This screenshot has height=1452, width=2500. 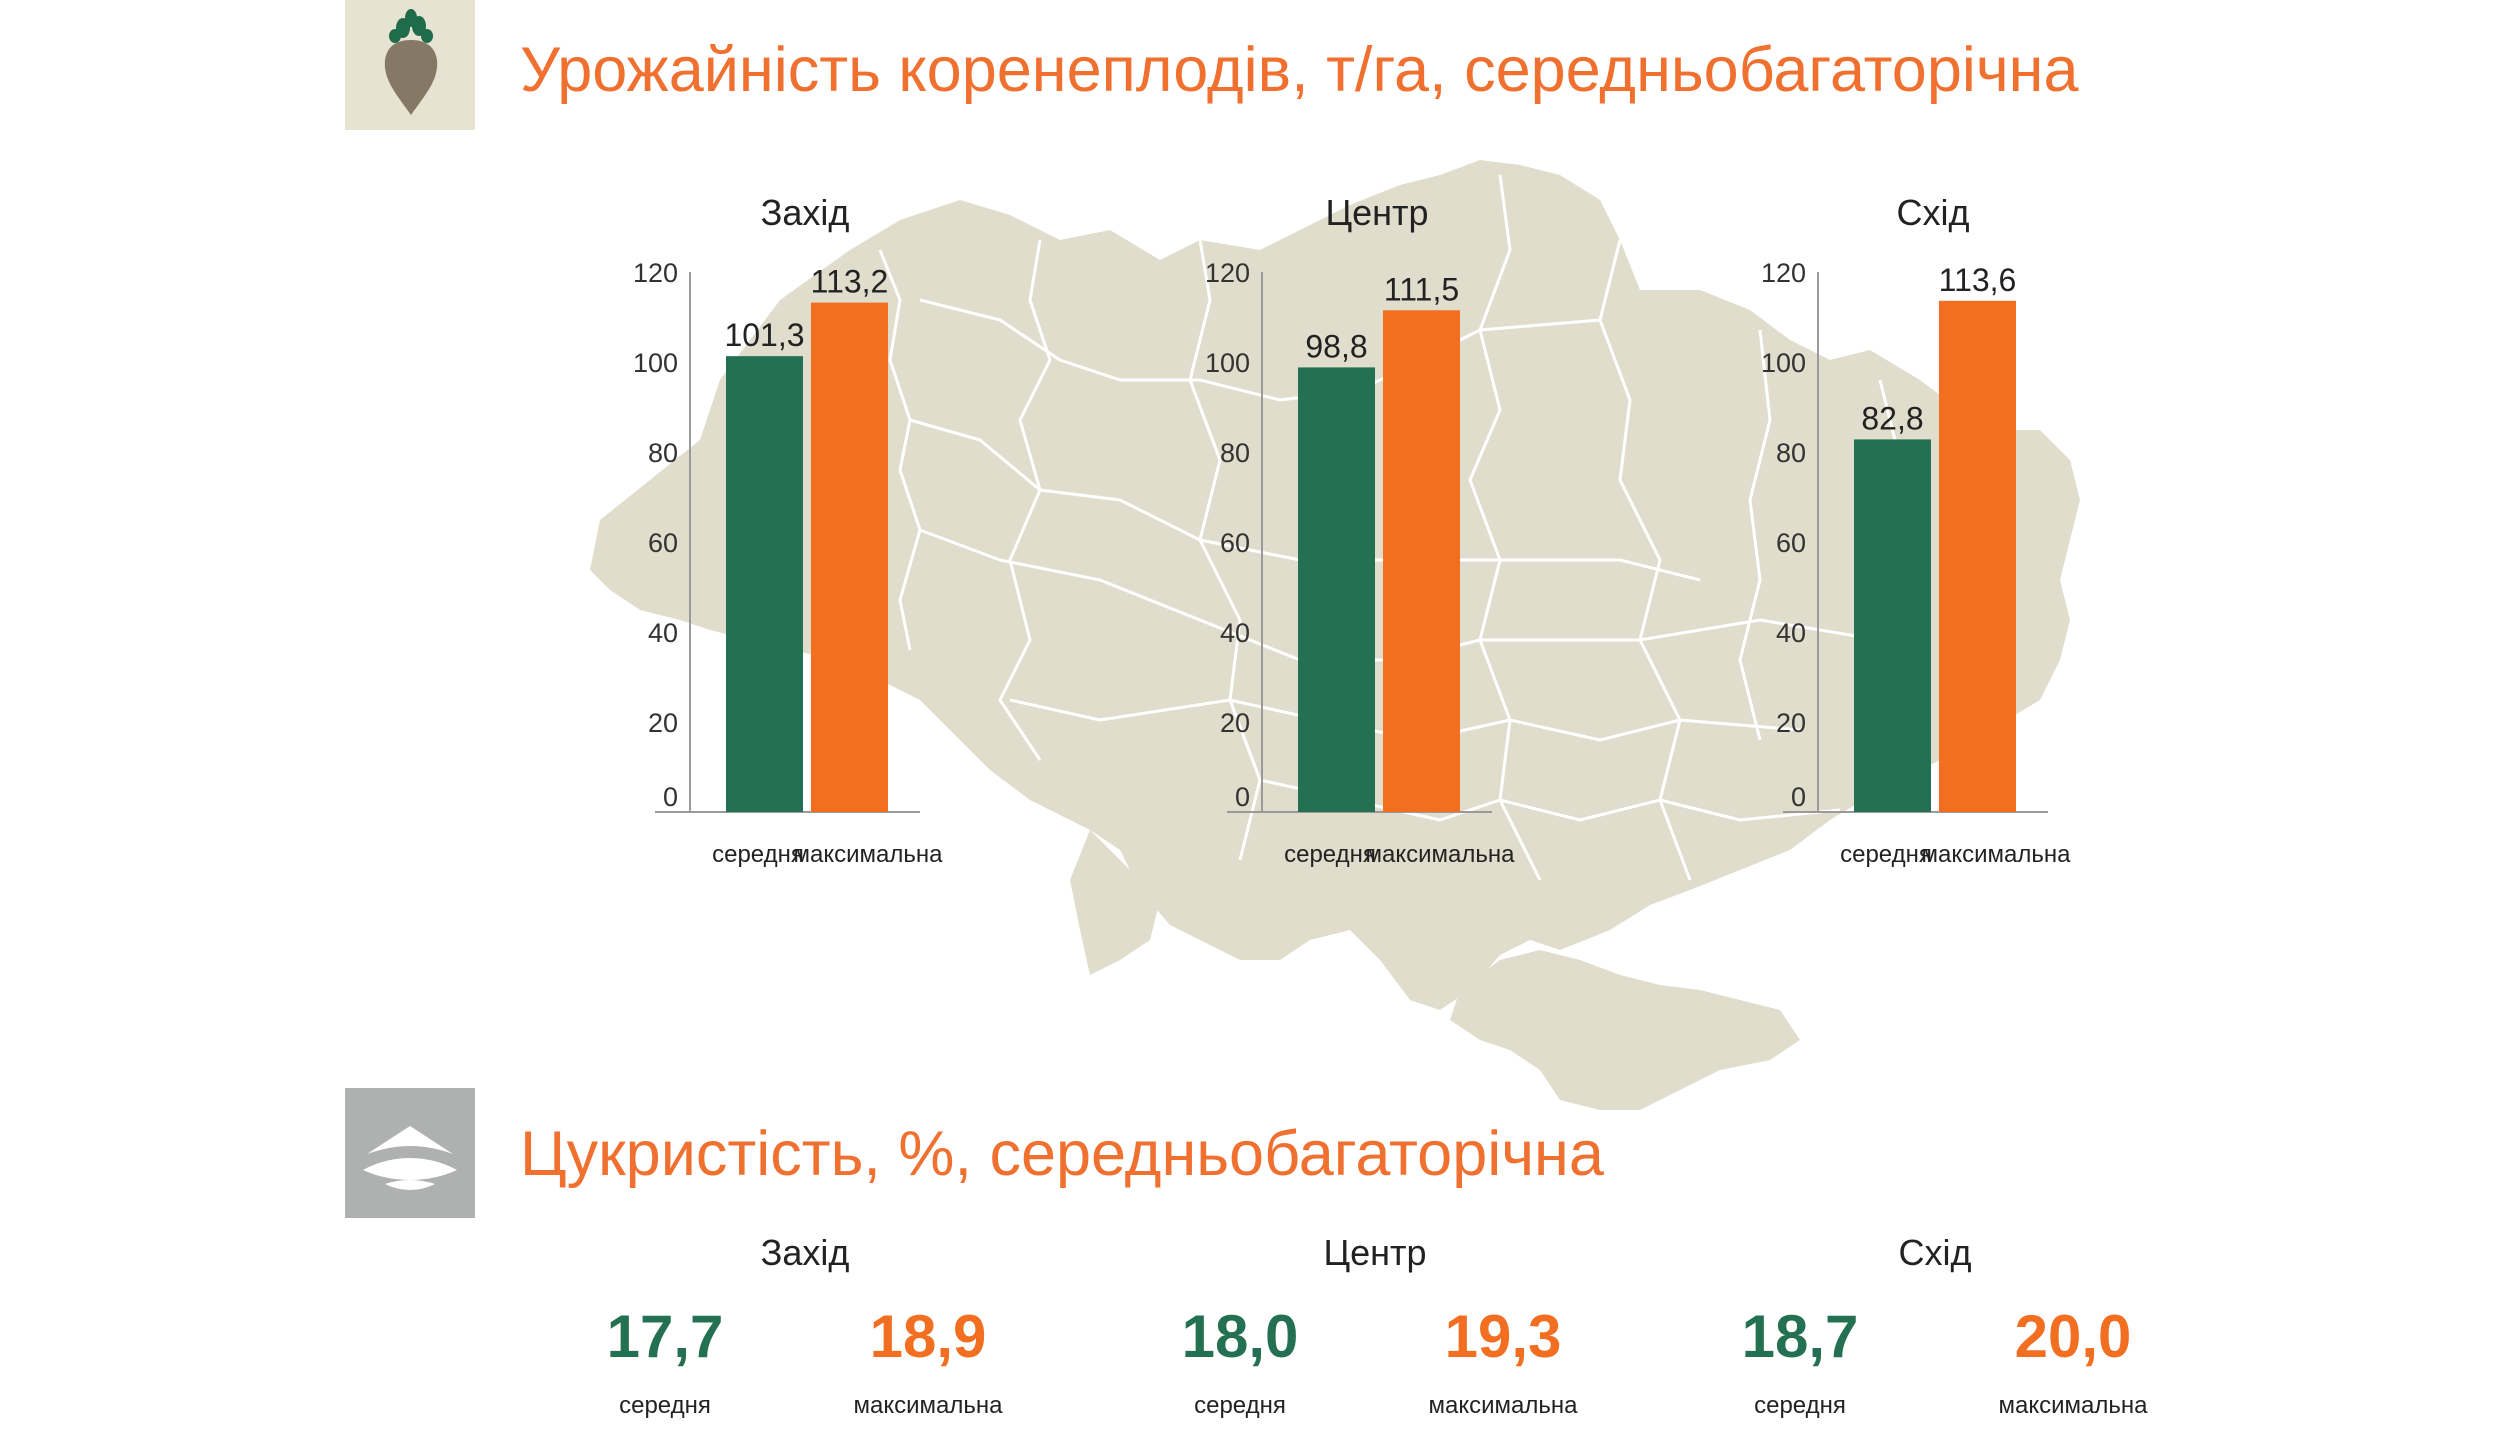 I want to click on data-label: 82,8, so click(x=1892, y=418).